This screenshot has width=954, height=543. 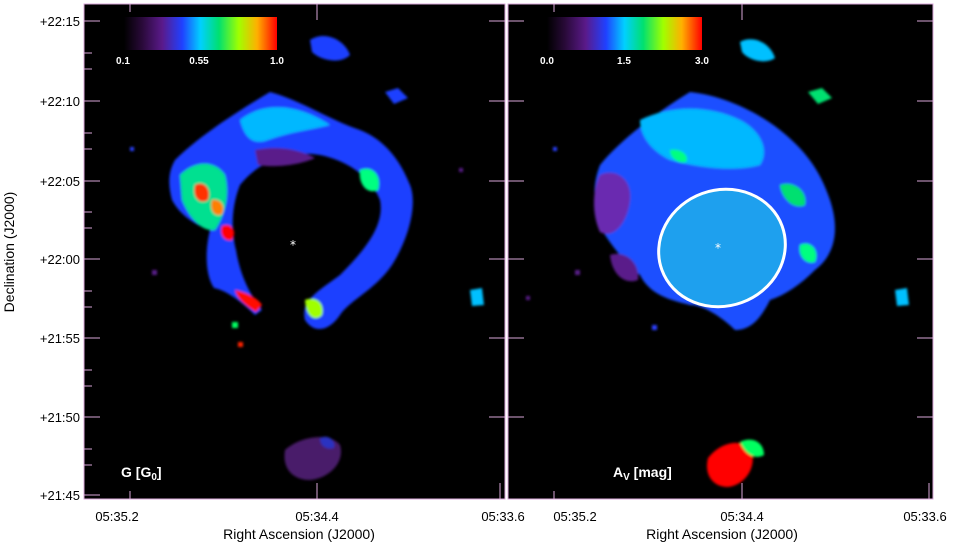 I want to click on y-tick-label: +22:05, so click(x=60, y=181).